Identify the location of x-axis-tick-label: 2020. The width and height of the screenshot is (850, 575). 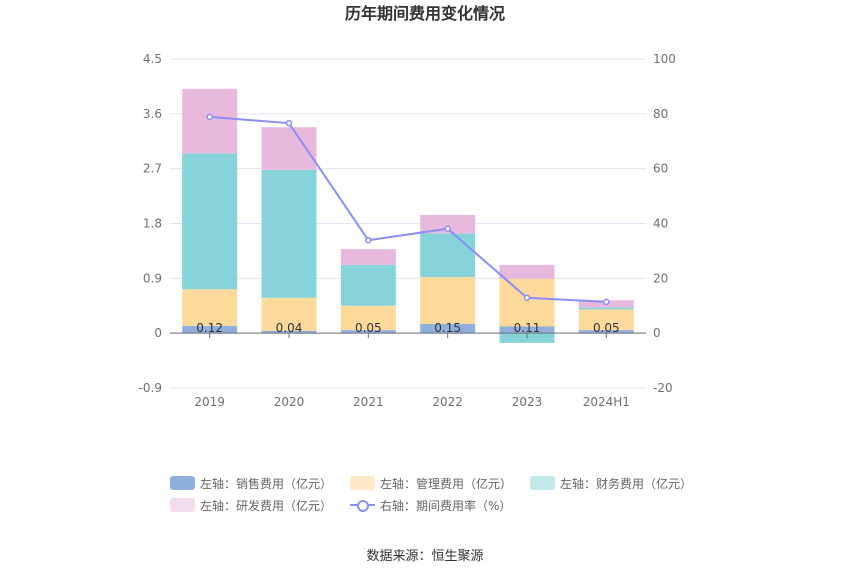
(289, 402).